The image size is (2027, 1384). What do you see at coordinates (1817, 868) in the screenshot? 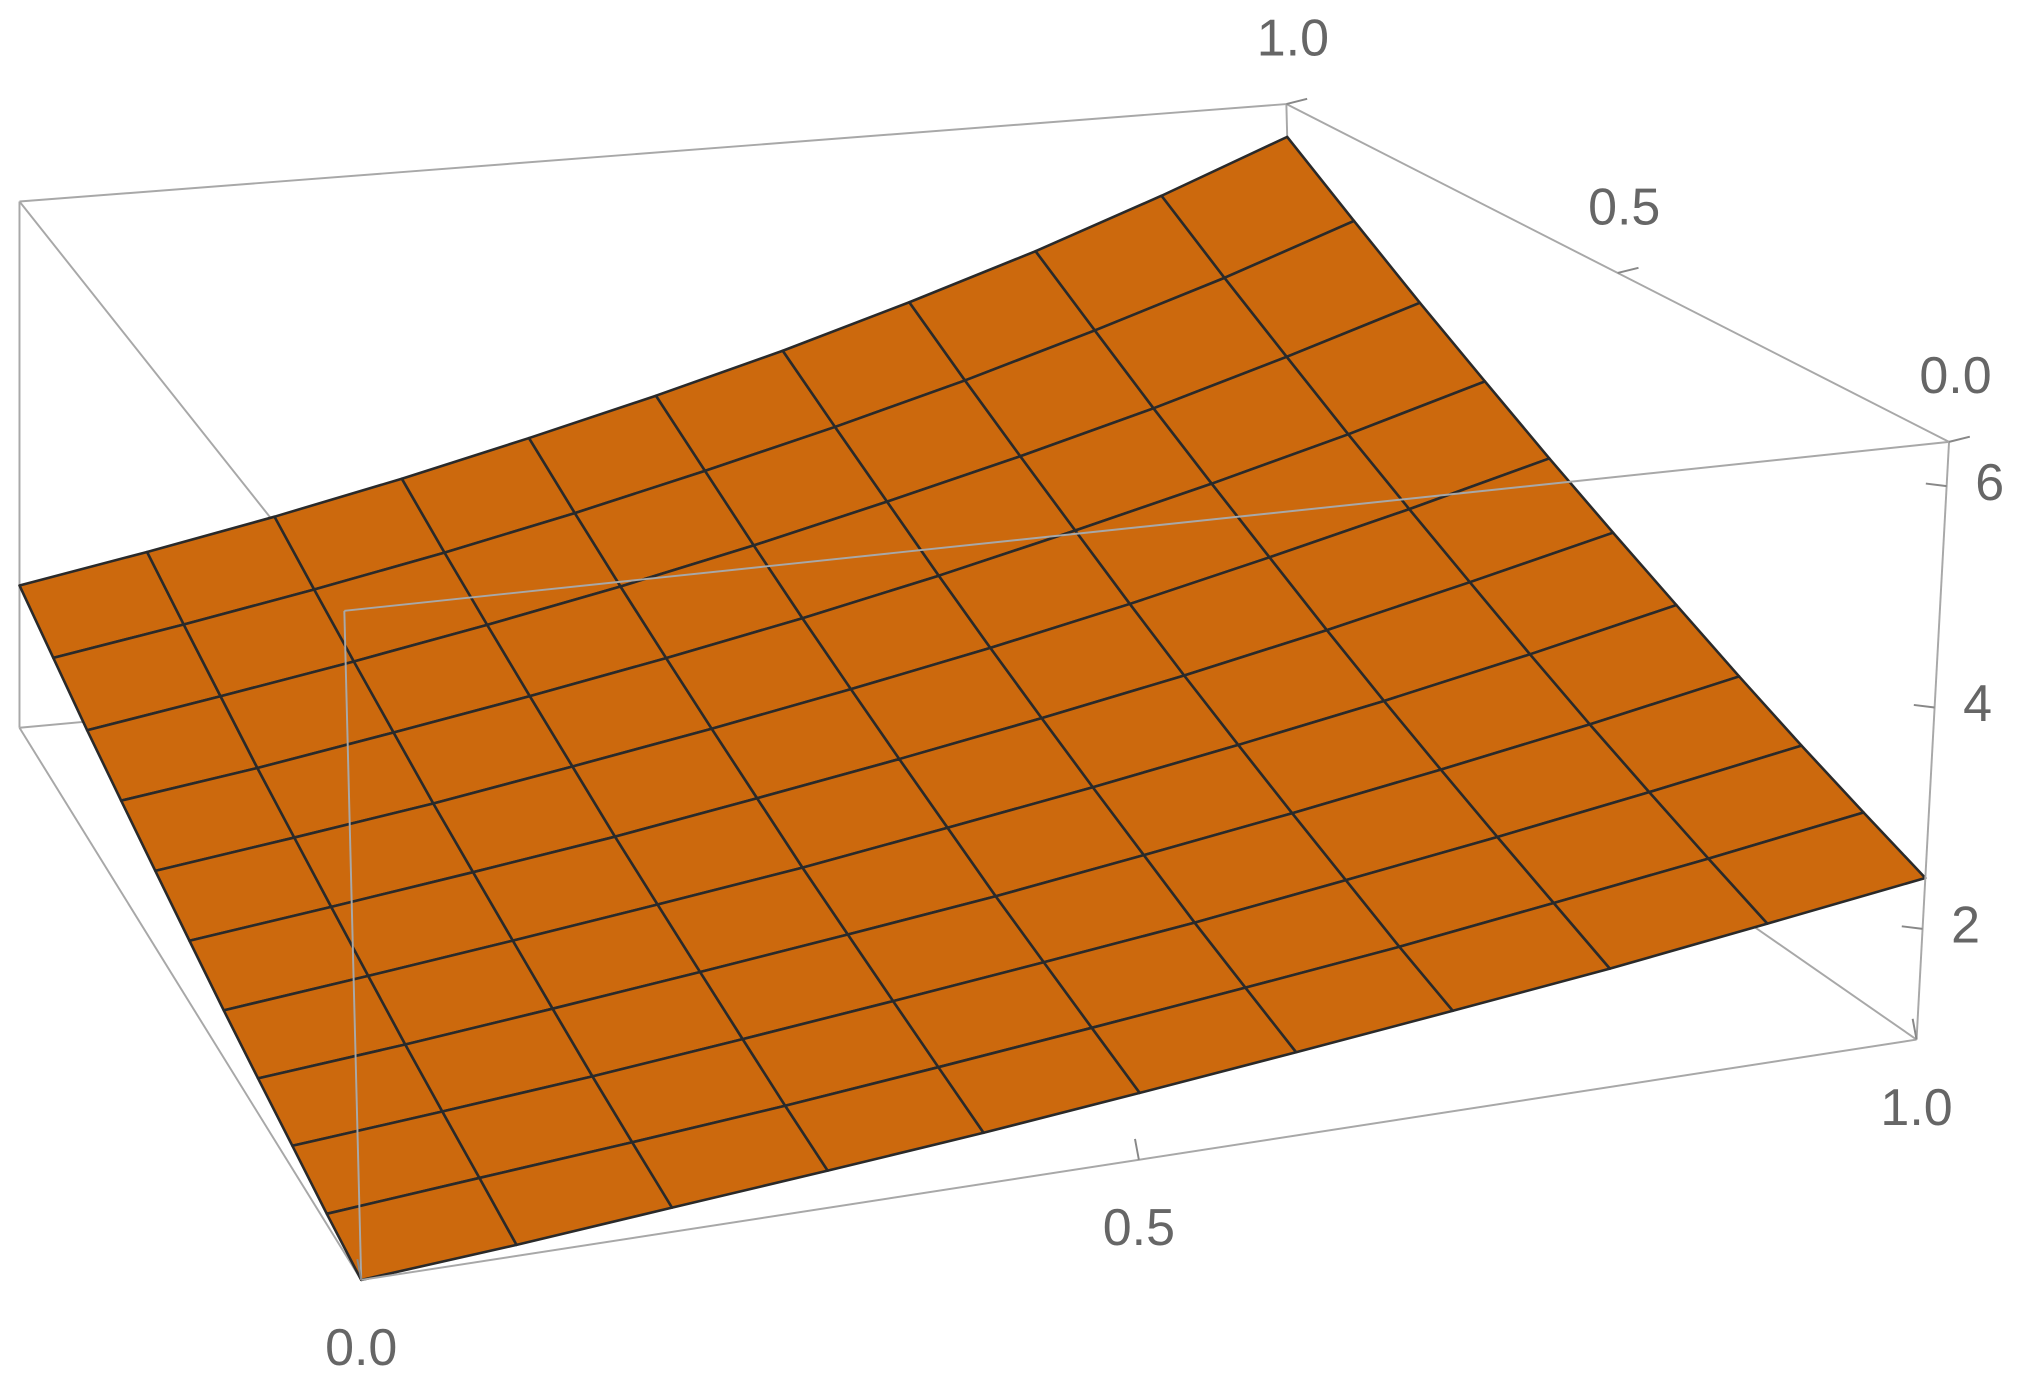
I see `surface-cell` at bounding box center [1817, 868].